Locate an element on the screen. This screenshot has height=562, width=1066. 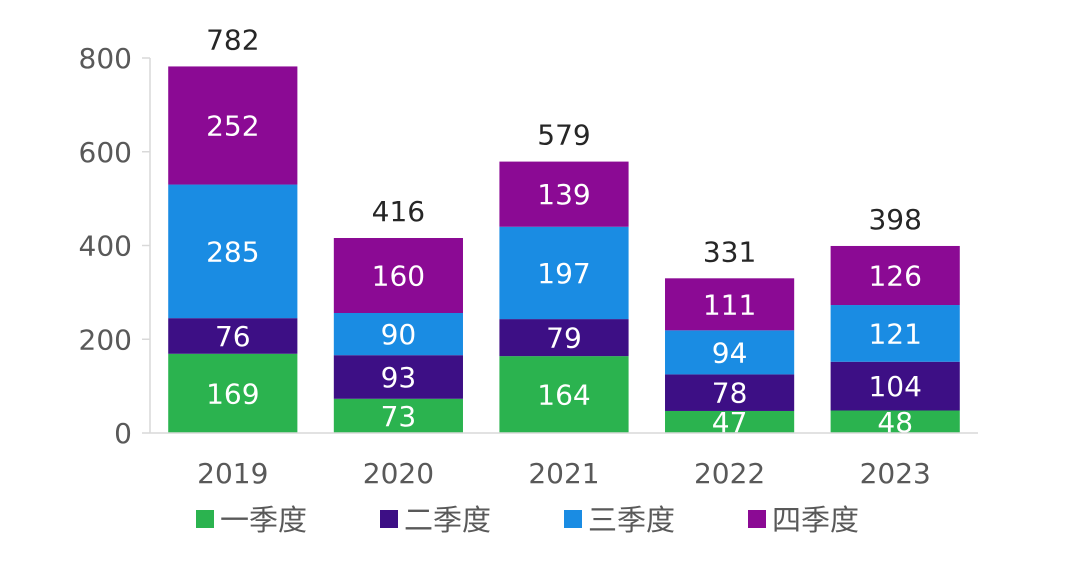
y-tick-label: 600 is located at coordinates (105, 152).